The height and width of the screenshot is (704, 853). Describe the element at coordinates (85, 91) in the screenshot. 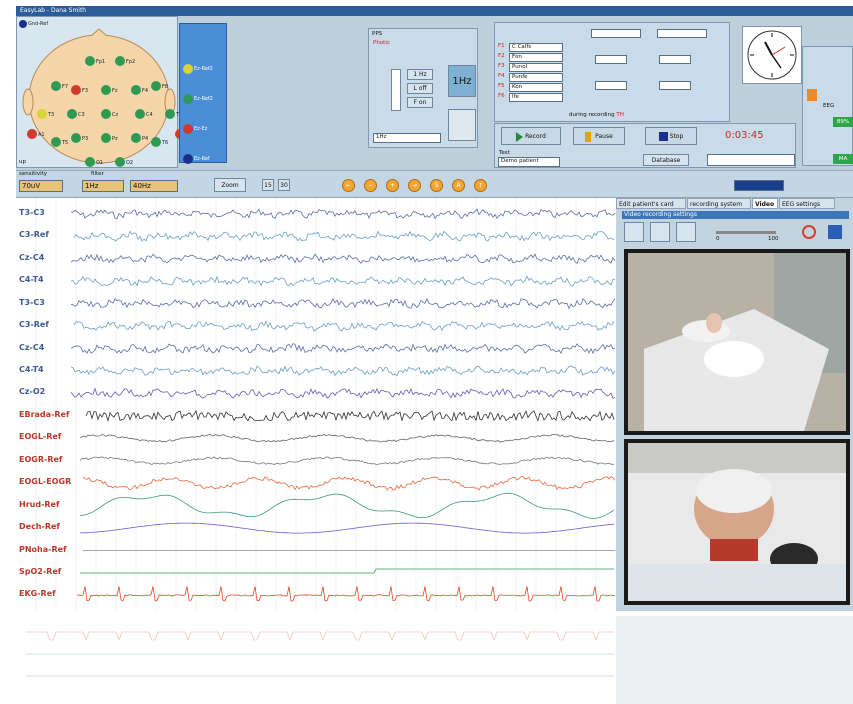

I see `electrode-label: F3` at that location.